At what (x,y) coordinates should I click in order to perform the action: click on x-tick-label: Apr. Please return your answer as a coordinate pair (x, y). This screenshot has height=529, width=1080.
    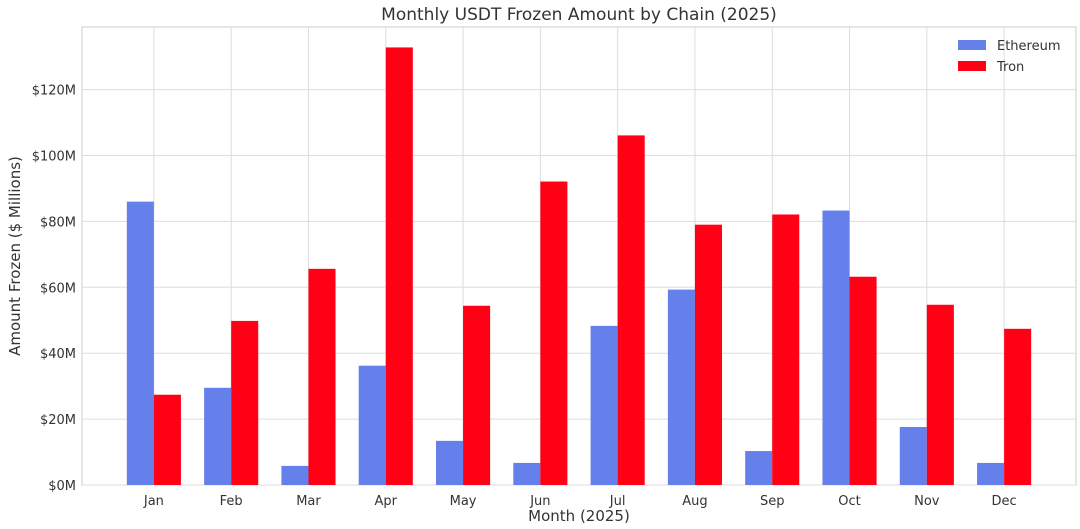
    Looking at the image, I should click on (386, 501).